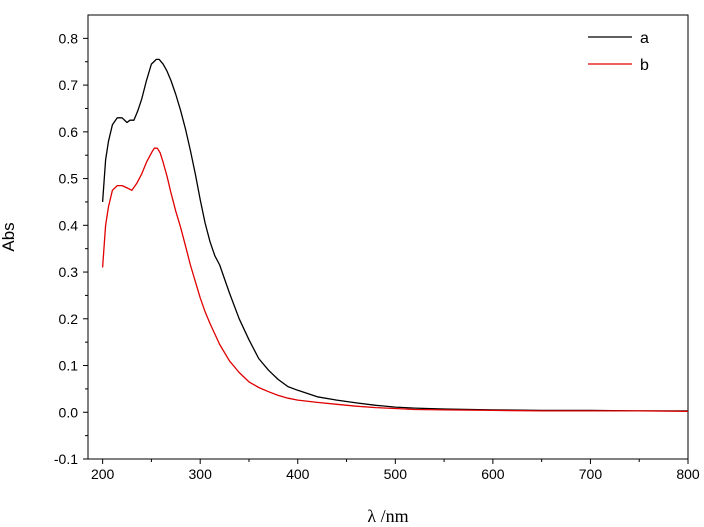 This screenshot has height=527, width=704. What do you see at coordinates (591, 474) in the screenshot?
I see `x-tick-label: 700` at bounding box center [591, 474].